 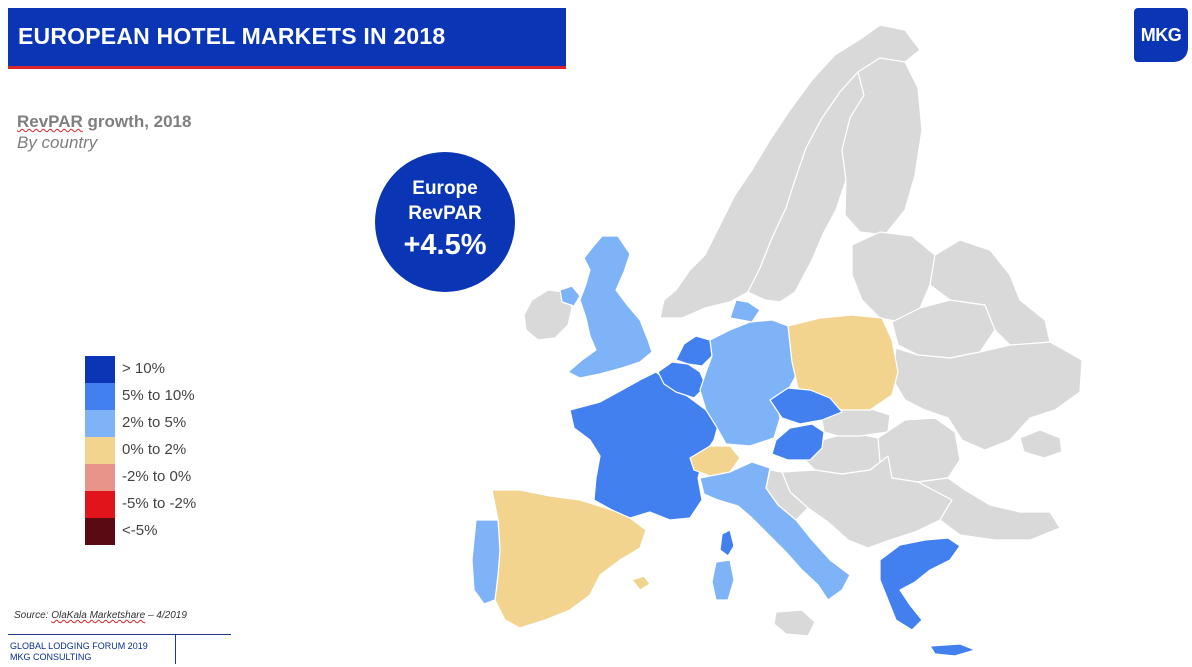 I want to click on page-title: EUROPEAN HOTEL MARKETS IN 2018, so click(x=232, y=36).